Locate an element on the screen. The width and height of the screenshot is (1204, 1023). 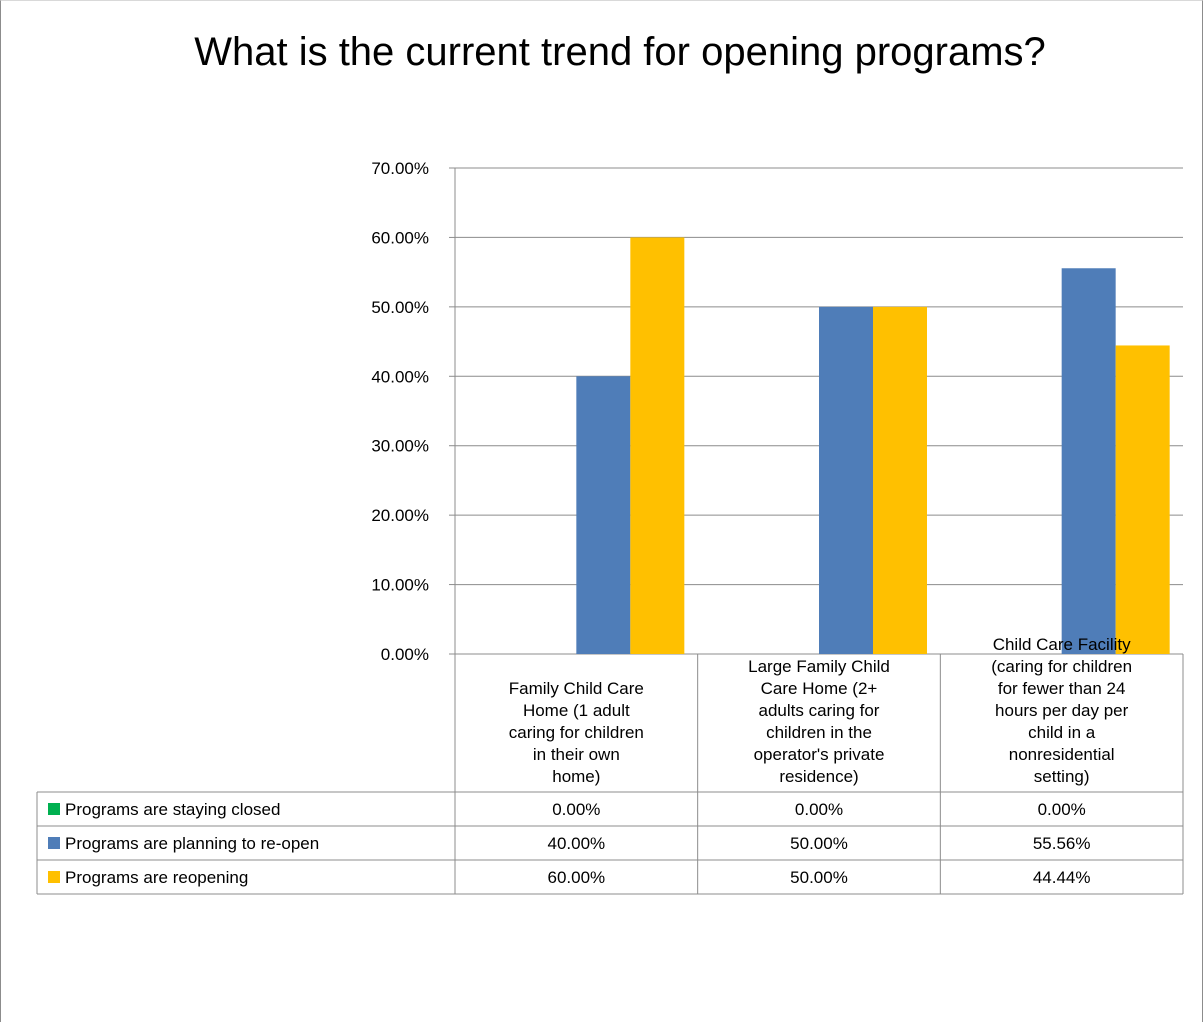
y-tick-label: 0.00% is located at coordinates (405, 654).